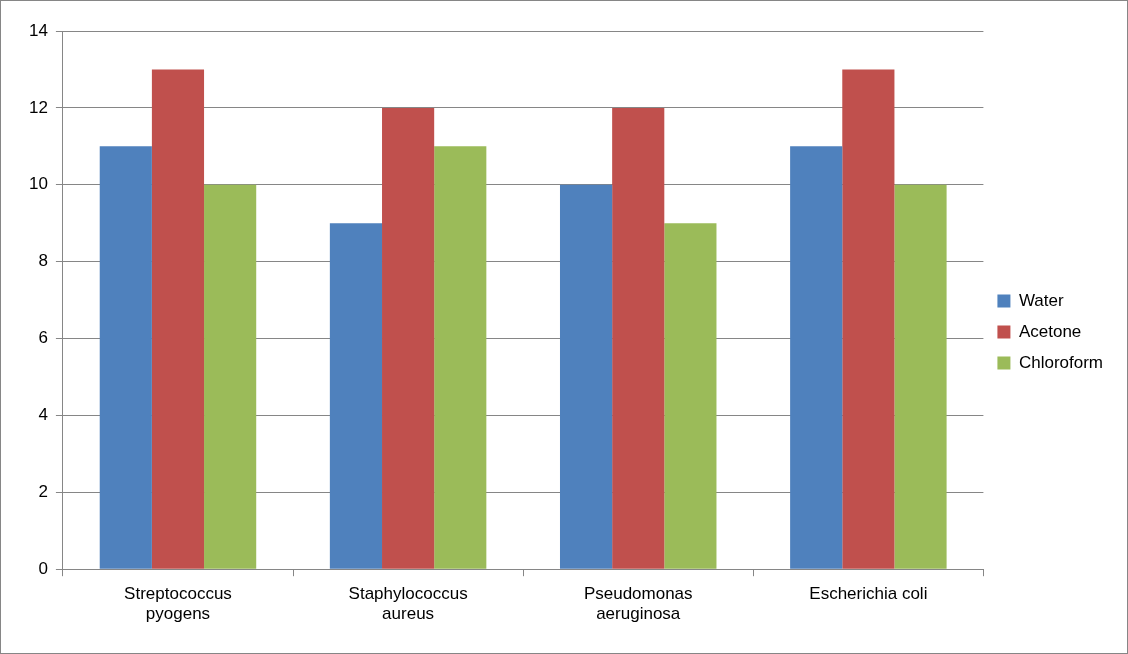 The height and width of the screenshot is (654, 1128). I want to click on legend-label: Acetone, so click(1050, 331).